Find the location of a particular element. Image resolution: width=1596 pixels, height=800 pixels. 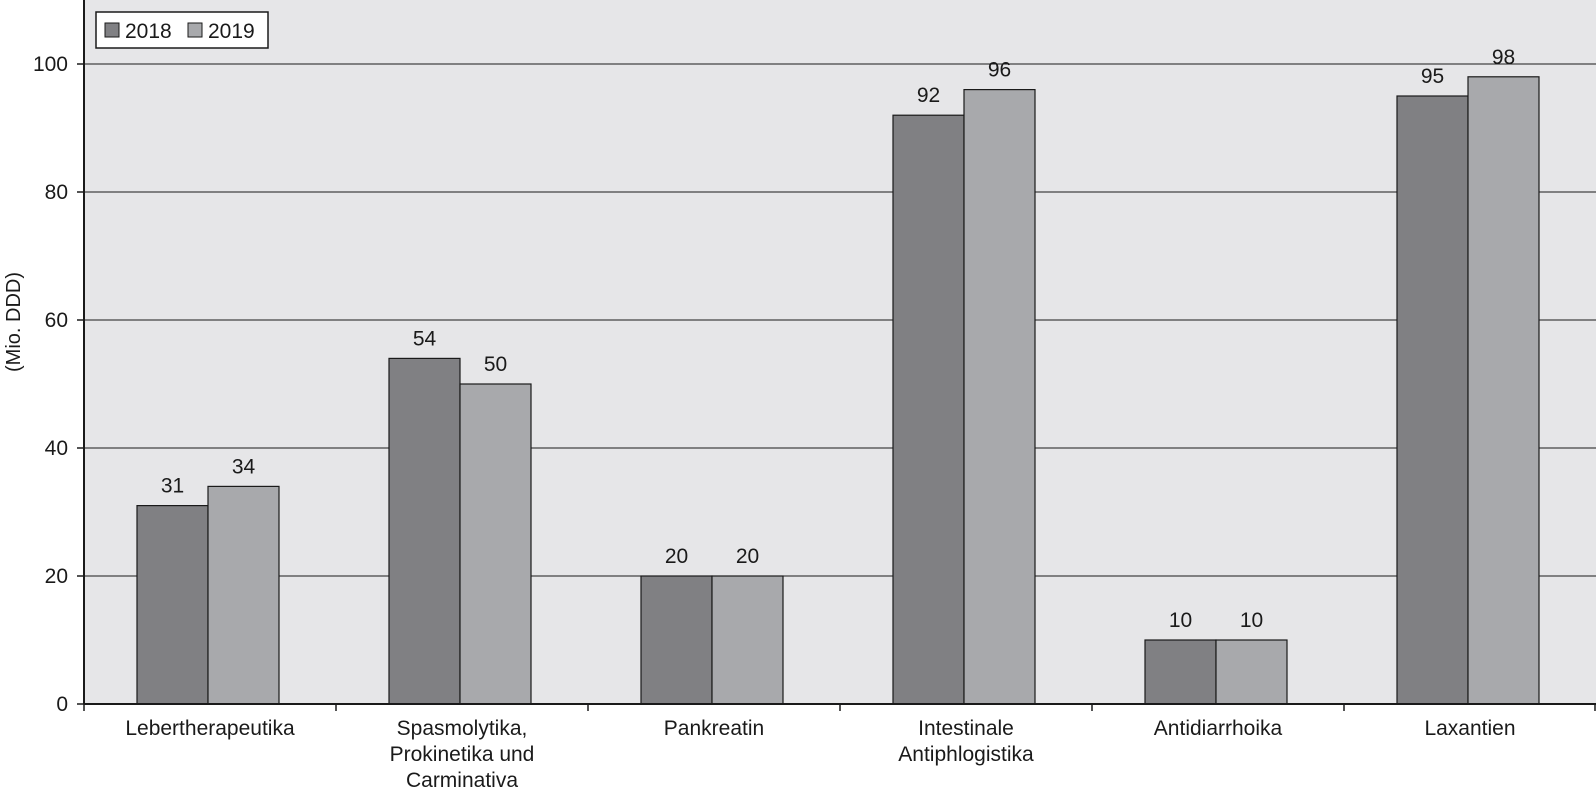

y-tick-label: 20 is located at coordinates (56, 576).